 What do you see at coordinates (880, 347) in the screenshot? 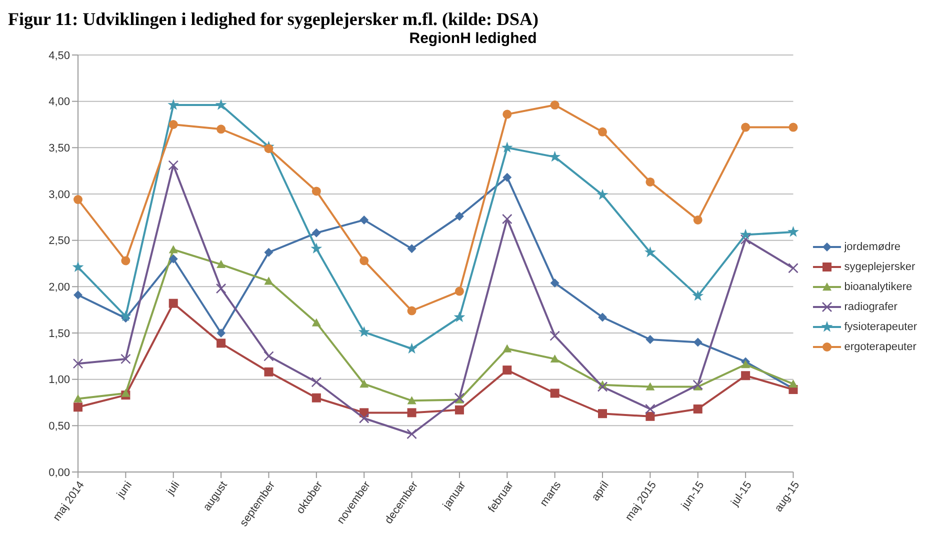
I see `legend-label: ergoterapeuter` at bounding box center [880, 347].